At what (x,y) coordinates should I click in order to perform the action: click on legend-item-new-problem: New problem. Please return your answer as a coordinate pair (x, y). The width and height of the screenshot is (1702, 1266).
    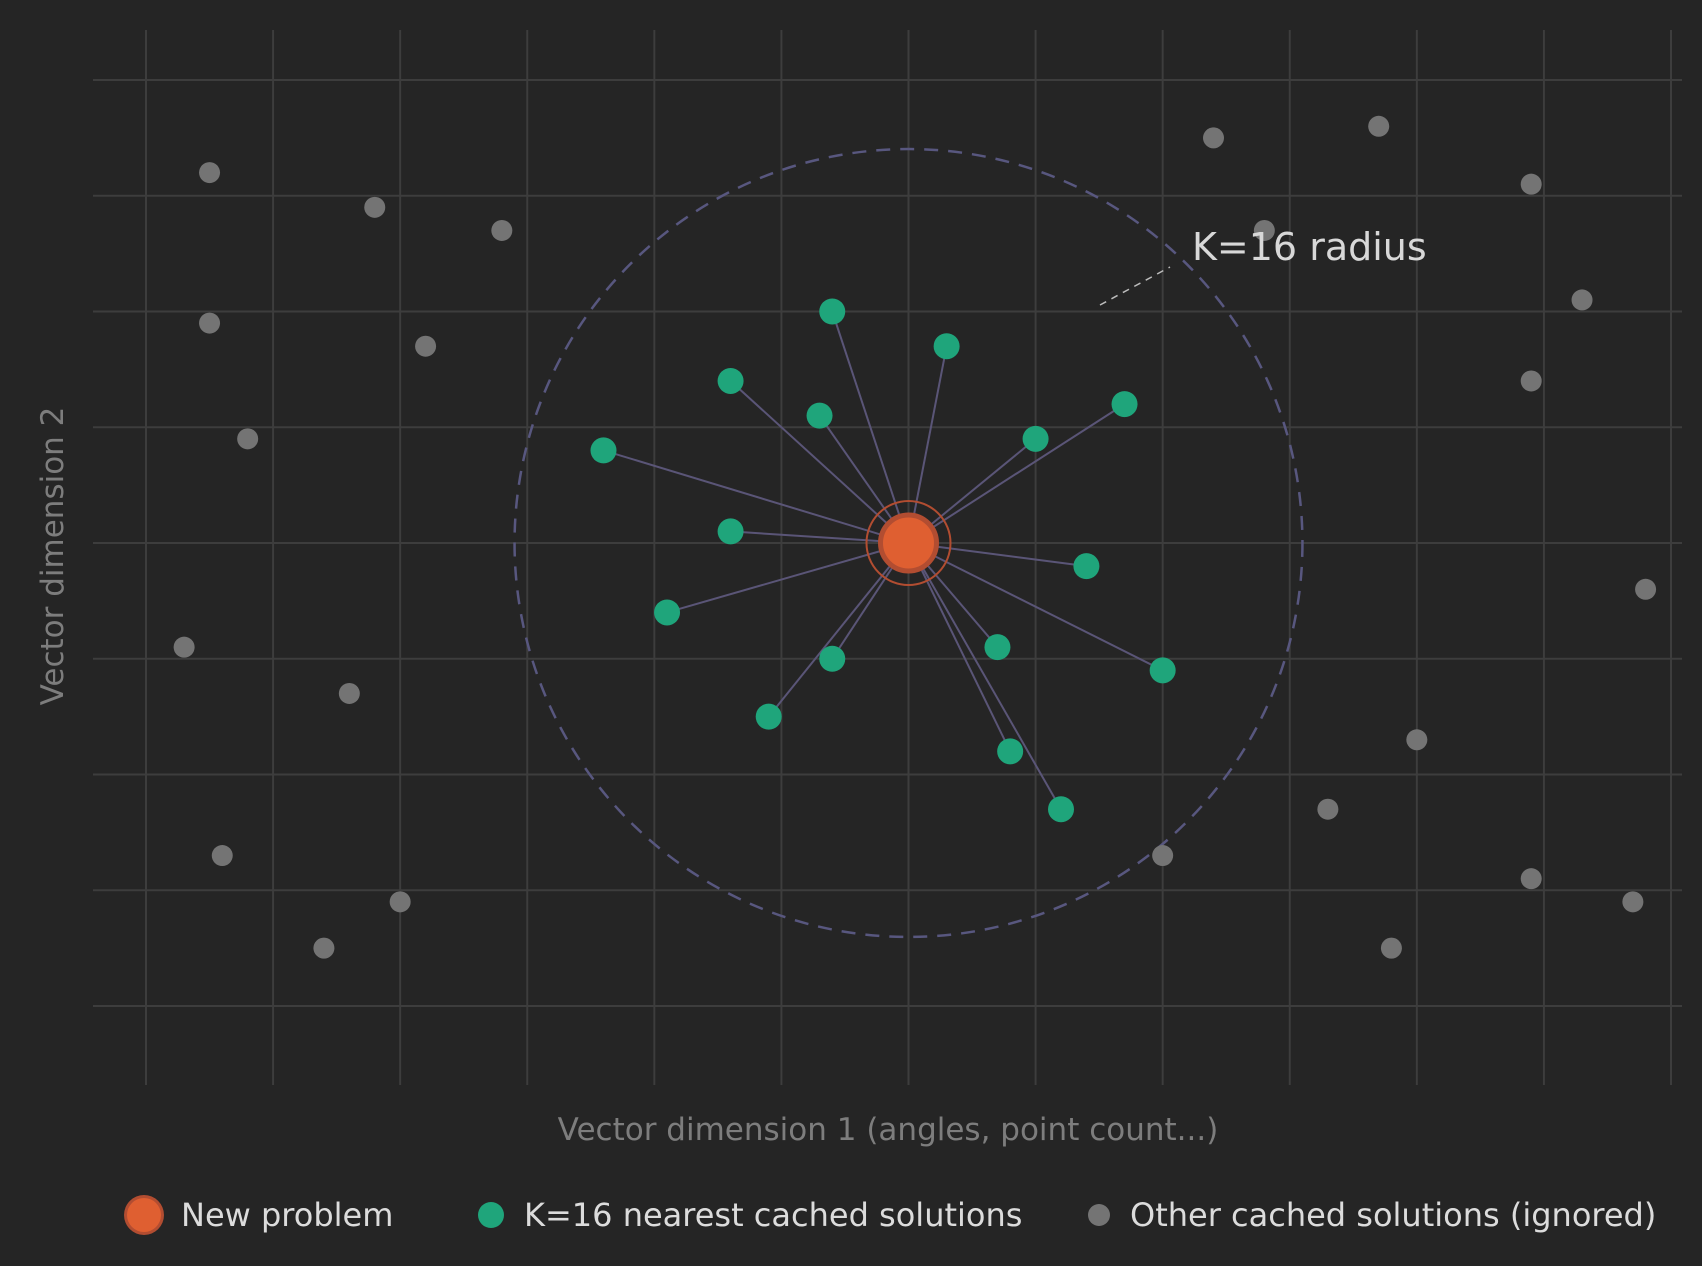
    Looking at the image, I should click on (260, 1215).